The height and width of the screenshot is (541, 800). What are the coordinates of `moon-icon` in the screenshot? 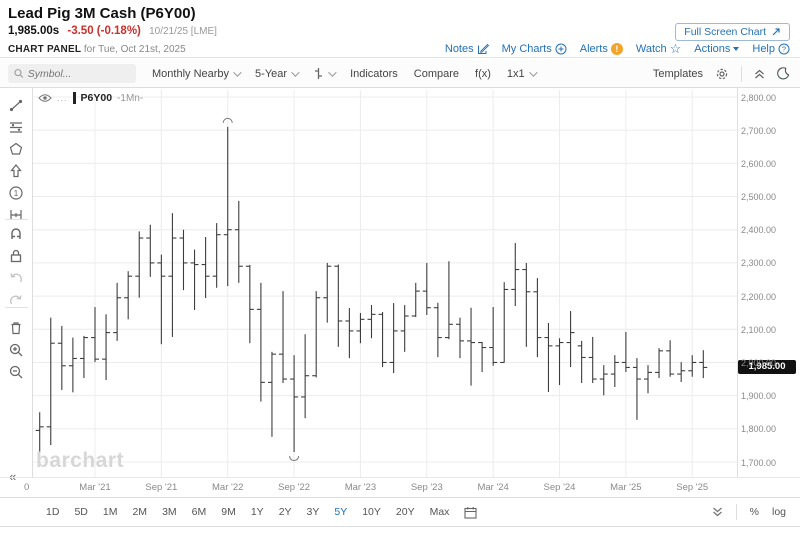 It's located at (783, 73).